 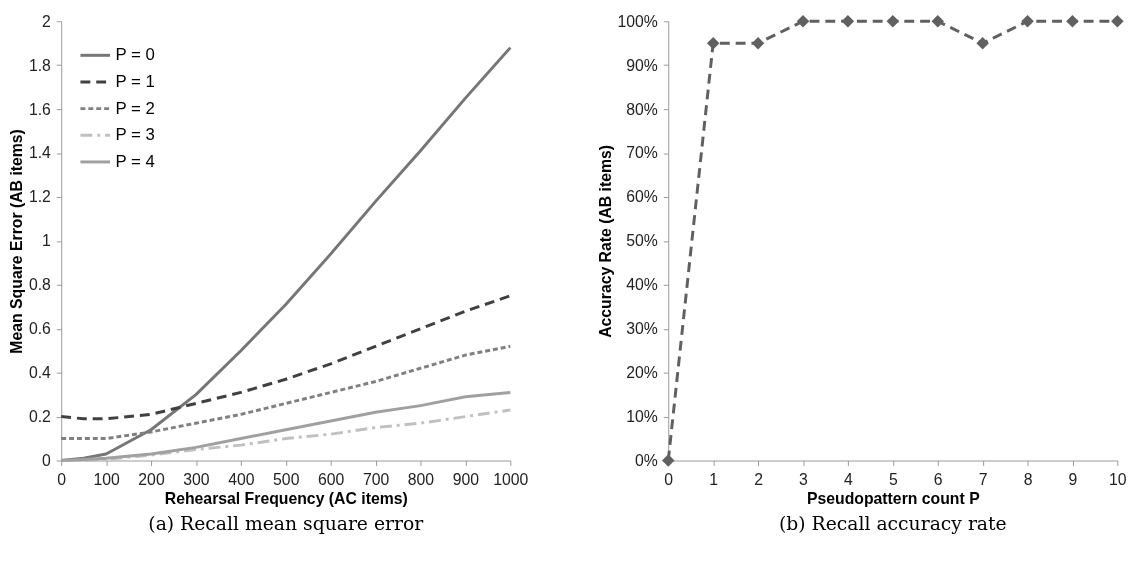 What do you see at coordinates (642, 285) in the screenshot?
I see `y-tick-label: 40%` at bounding box center [642, 285].